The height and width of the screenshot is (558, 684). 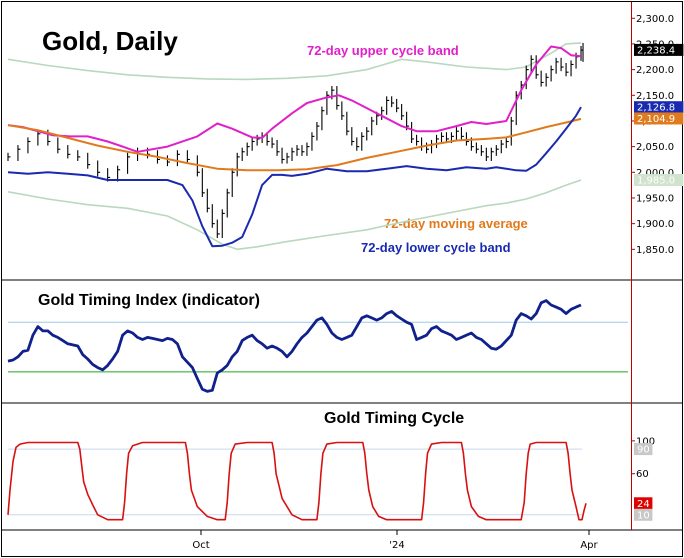 I want to click on value-badge-label: 90, so click(x=643, y=450).